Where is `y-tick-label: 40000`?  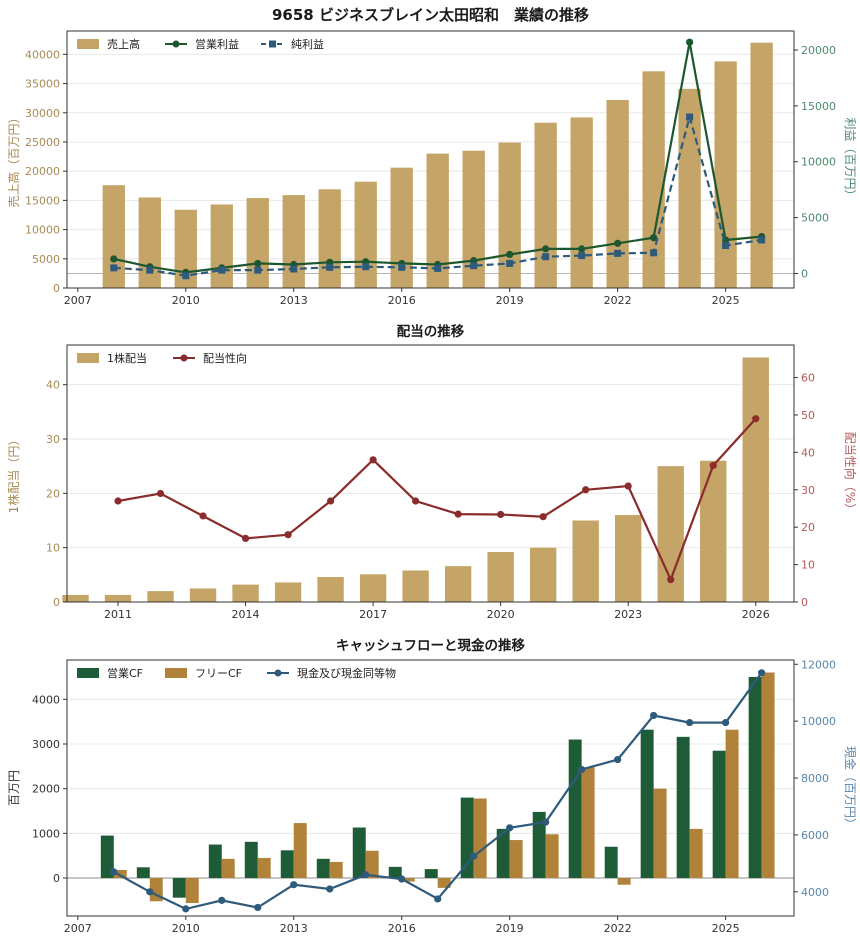
y-tick-label: 40000 is located at coordinates (42, 54).